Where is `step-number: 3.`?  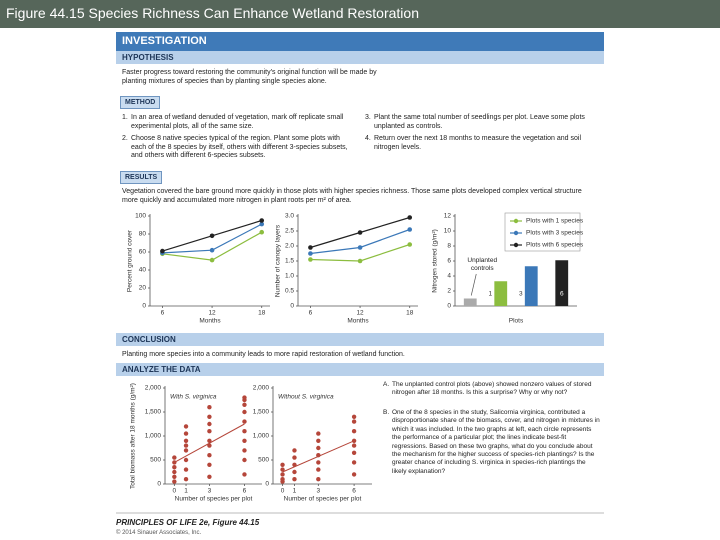
step-number: 3. is located at coordinates (368, 117).